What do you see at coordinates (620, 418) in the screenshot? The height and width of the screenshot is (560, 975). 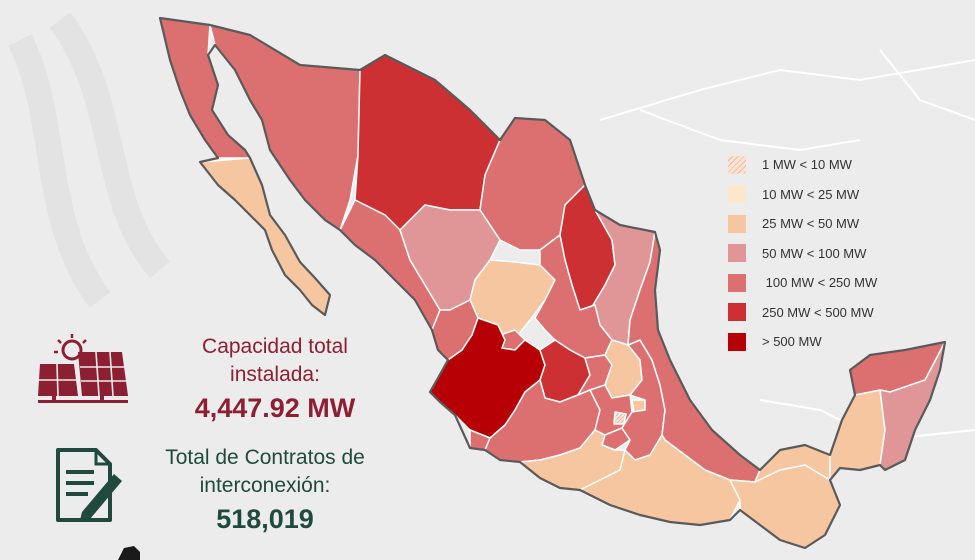 I see `state-cdmx` at bounding box center [620, 418].